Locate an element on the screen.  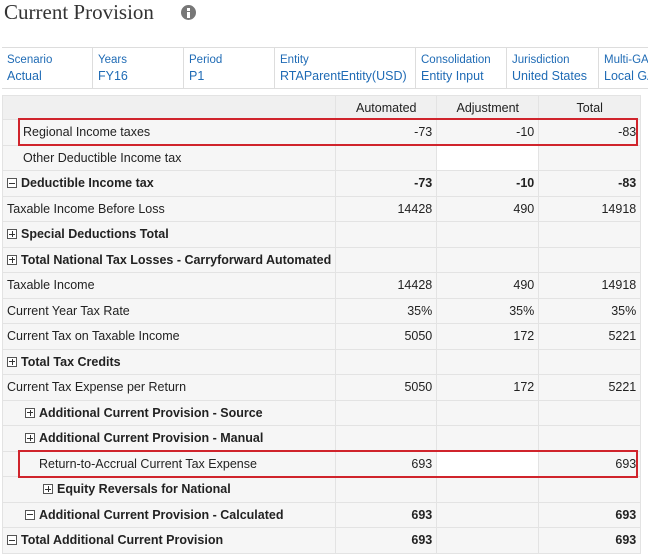
pov-item: Multi-GAAP Local GAAP is located at coordinates (623, 68).